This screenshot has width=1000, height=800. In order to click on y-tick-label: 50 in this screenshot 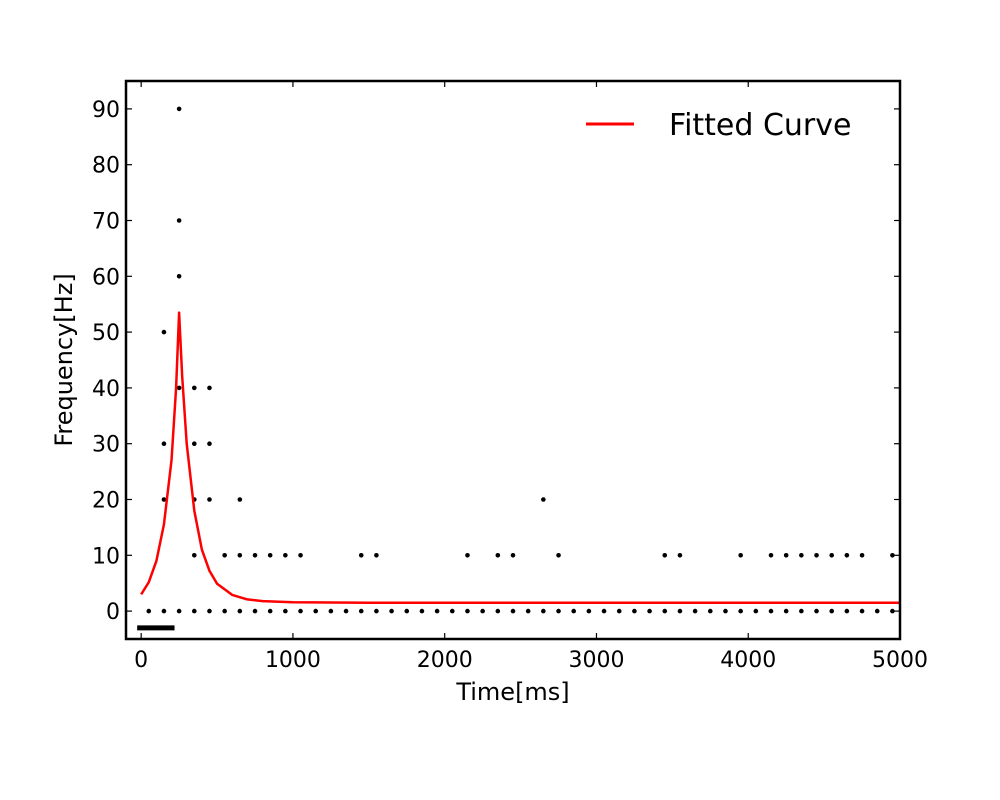, I will do `click(106, 333)`.